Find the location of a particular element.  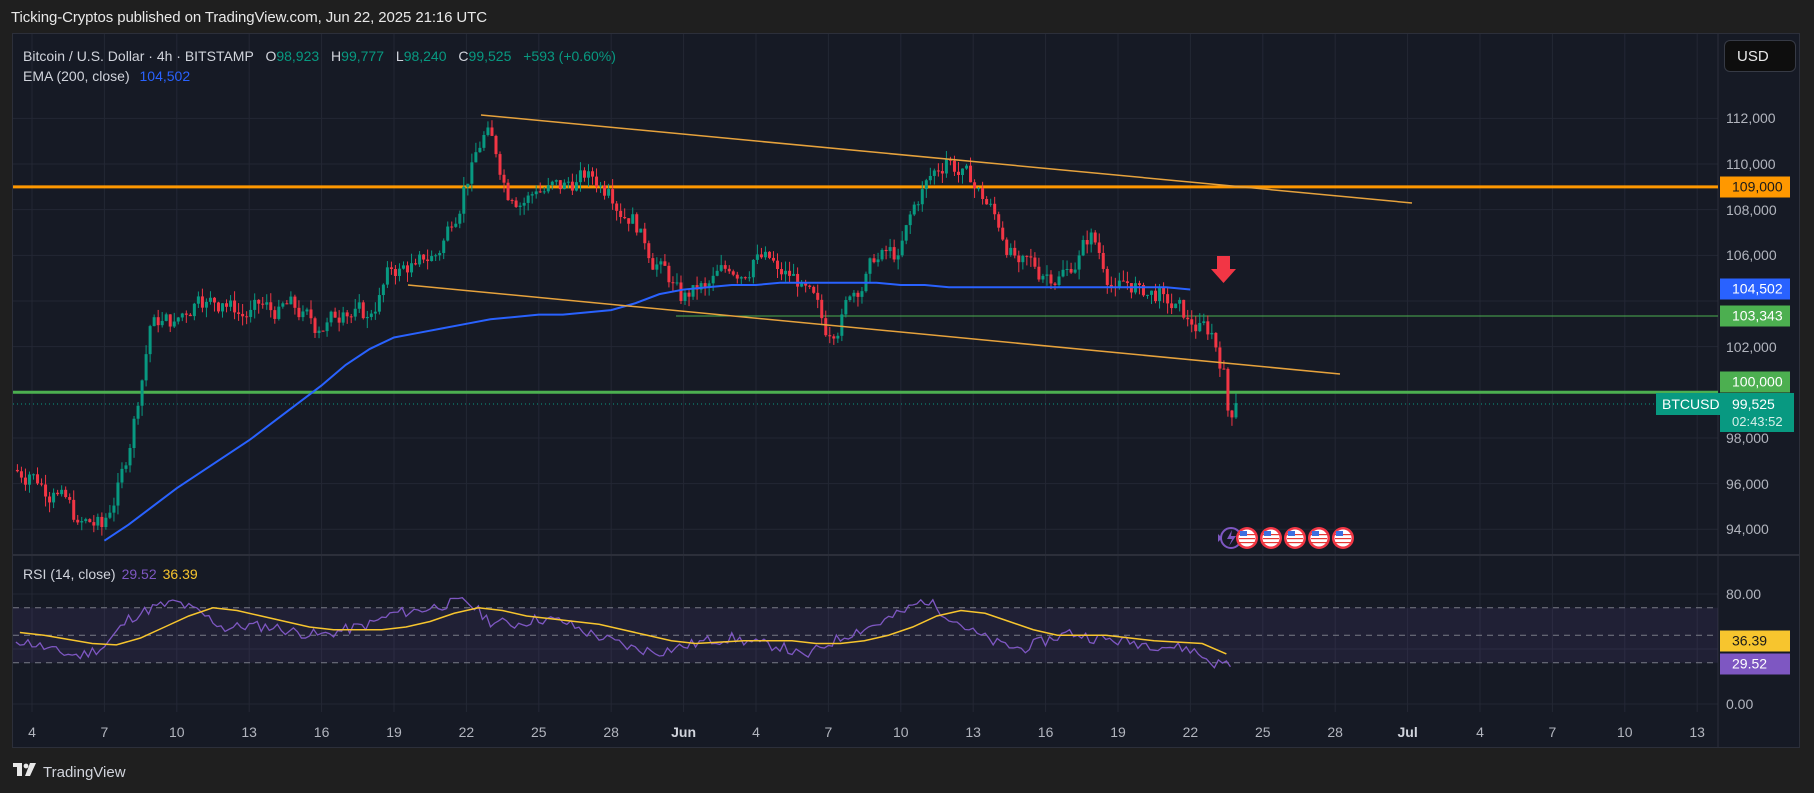

price-tick: 108,000 is located at coordinates (1751, 209).